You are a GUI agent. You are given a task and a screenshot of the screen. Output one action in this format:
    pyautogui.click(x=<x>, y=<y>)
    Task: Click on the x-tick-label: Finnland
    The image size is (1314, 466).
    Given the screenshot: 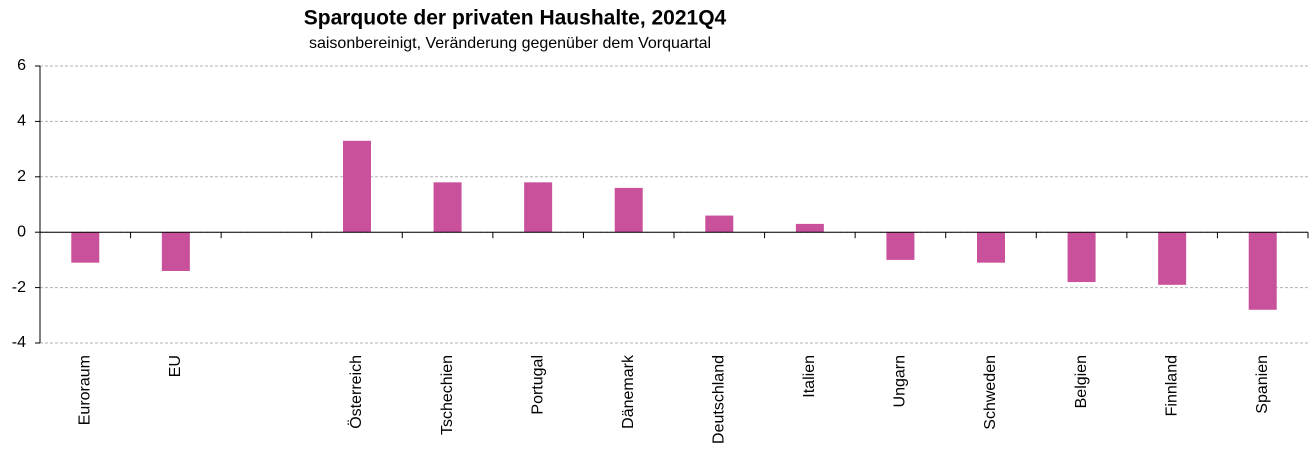 What is the action you would take?
    pyautogui.click(x=1171, y=385)
    